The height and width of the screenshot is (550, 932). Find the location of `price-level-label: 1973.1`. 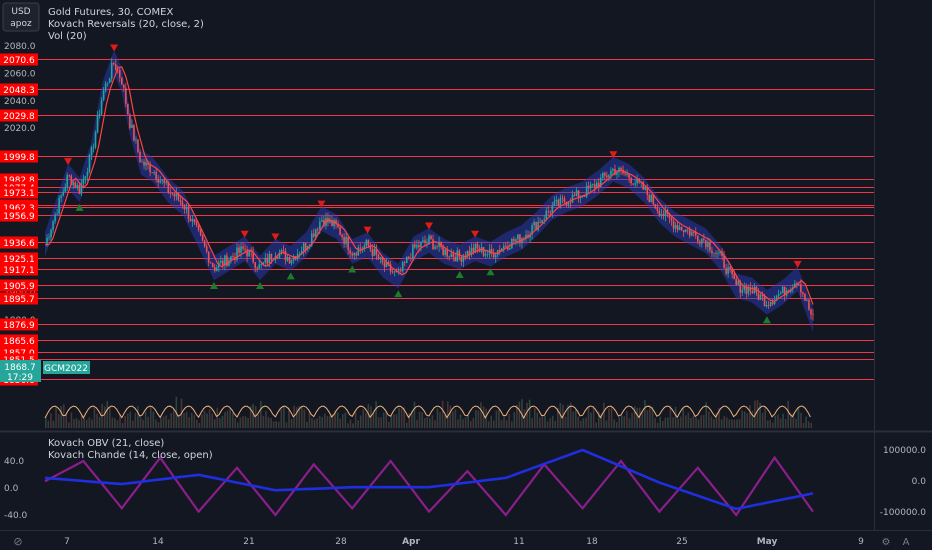

price-level-label: 1973.1 is located at coordinates (19, 194).